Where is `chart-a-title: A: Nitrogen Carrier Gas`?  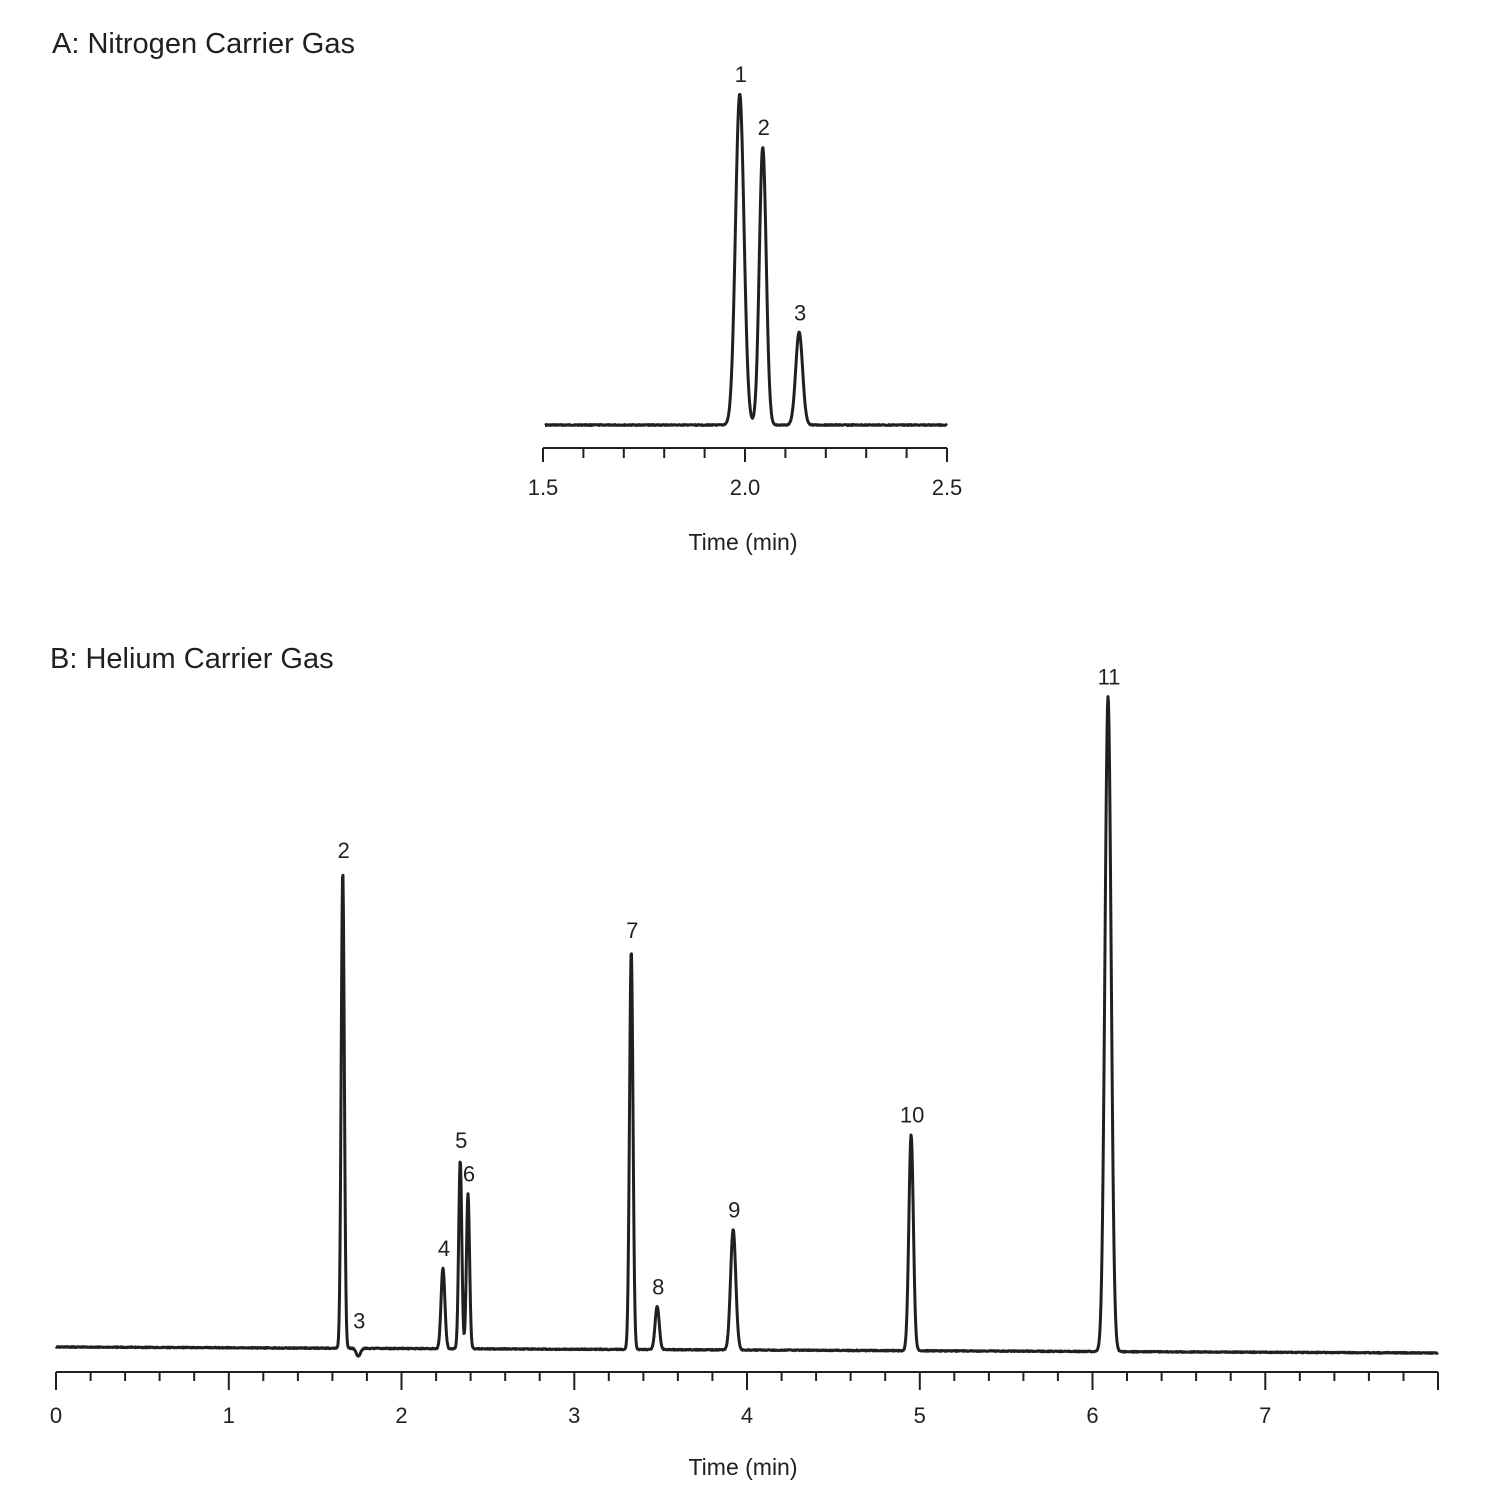 chart-a-title: A: Nitrogen Carrier Gas is located at coordinates (203, 44).